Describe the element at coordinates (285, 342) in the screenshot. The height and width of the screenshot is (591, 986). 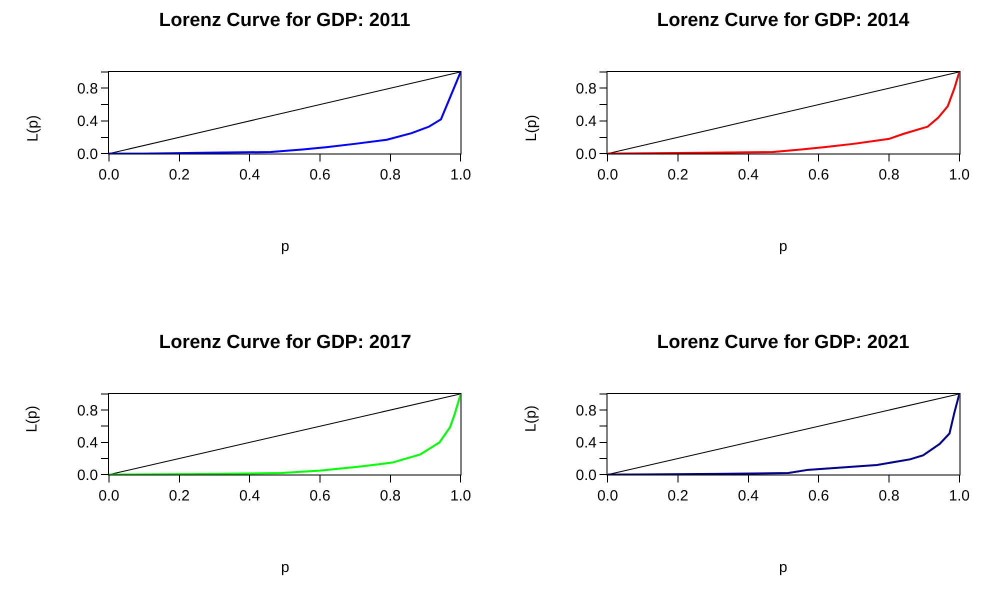
I see `chart-title: Lorenz Curve for GDP: 2017` at that location.